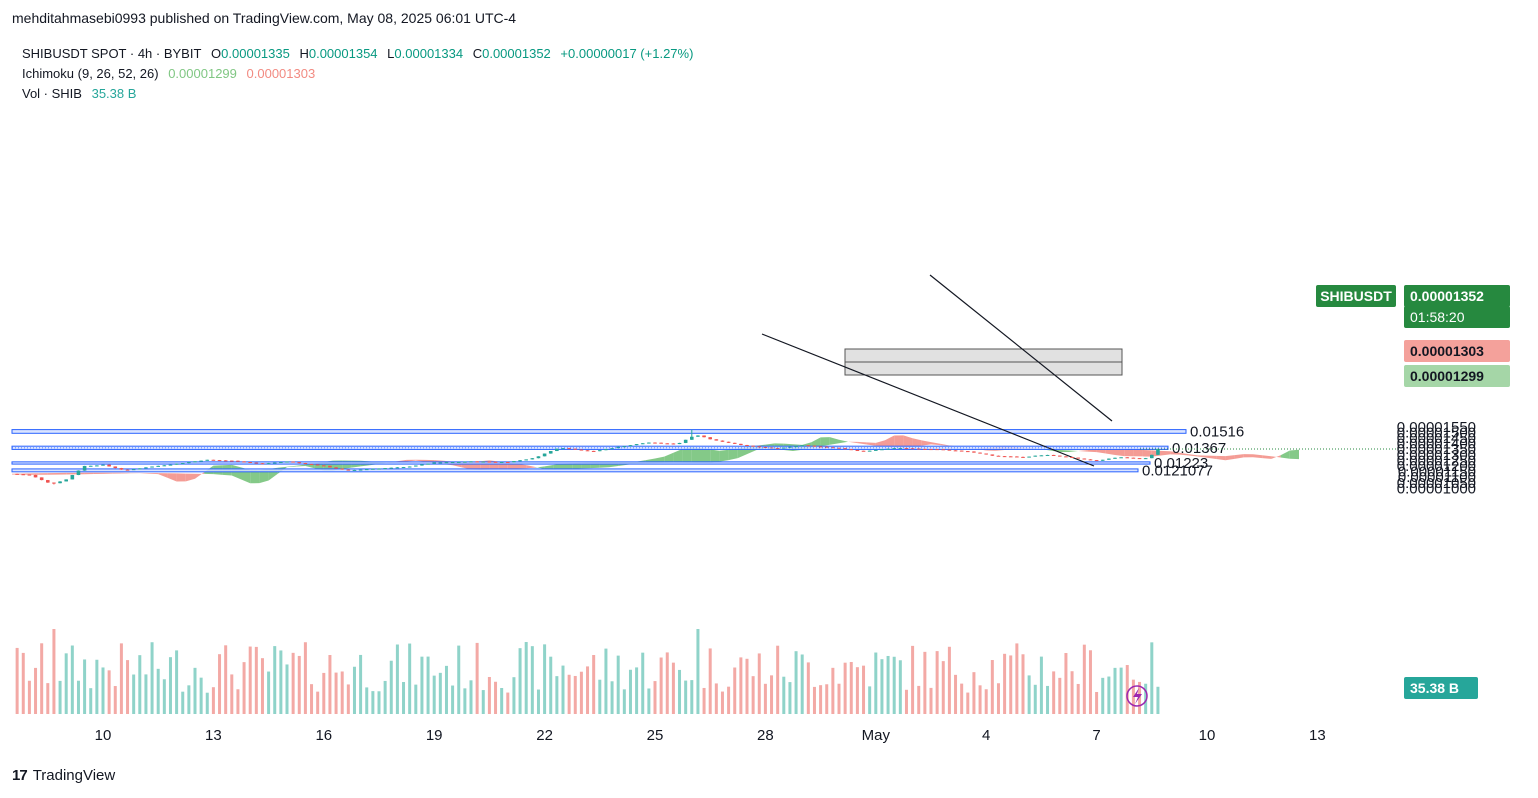 Image resolution: width=1538 pixels, height=798 pixels. What do you see at coordinates (360, 94) in the screenshot?
I see `volume-row: Vol · SHIB 35.38 B` at bounding box center [360, 94].